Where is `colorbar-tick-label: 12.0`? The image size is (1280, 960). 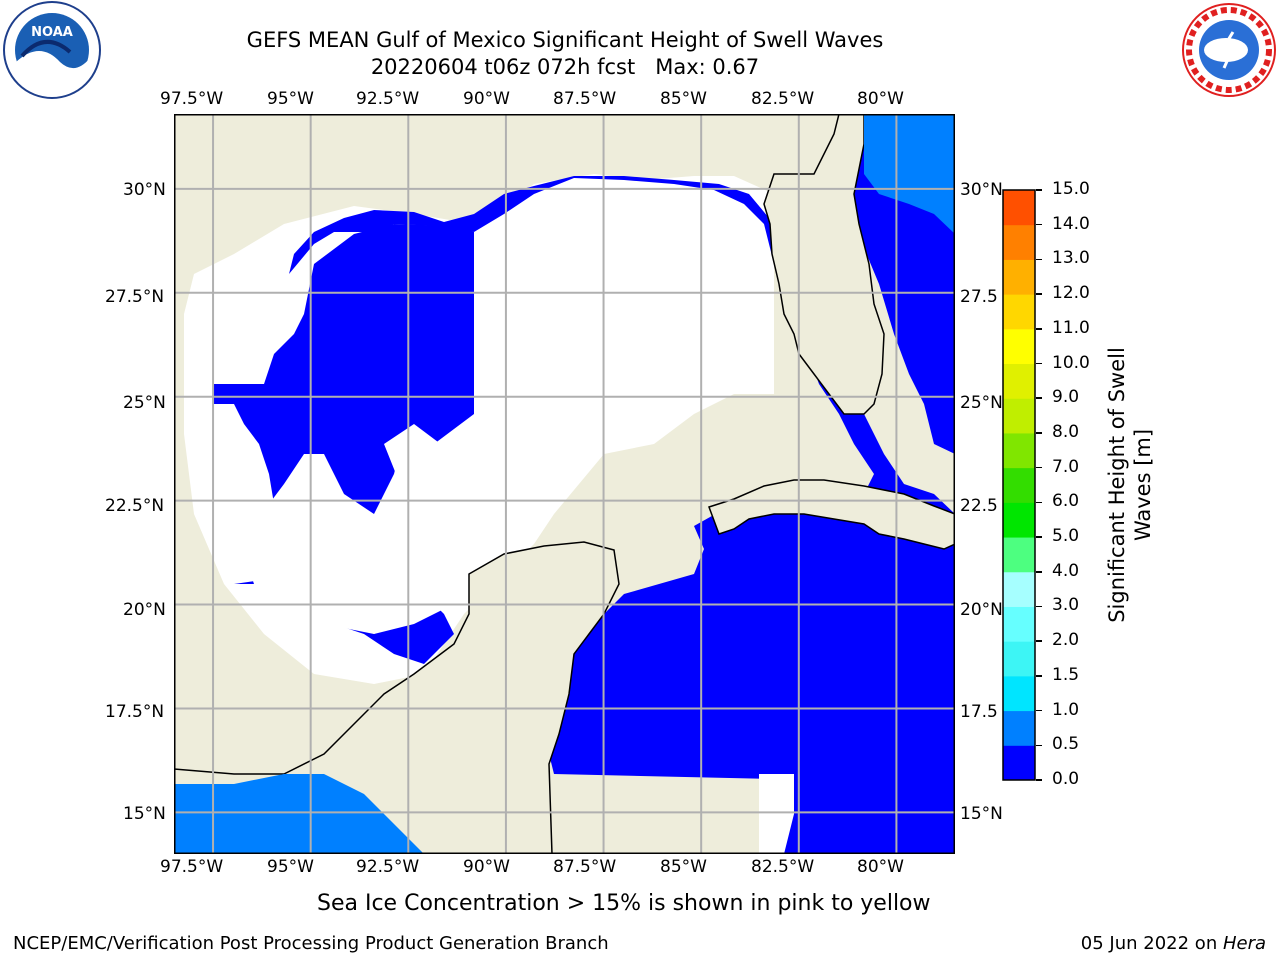 colorbar-tick-label: 12.0 is located at coordinates (1071, 293).